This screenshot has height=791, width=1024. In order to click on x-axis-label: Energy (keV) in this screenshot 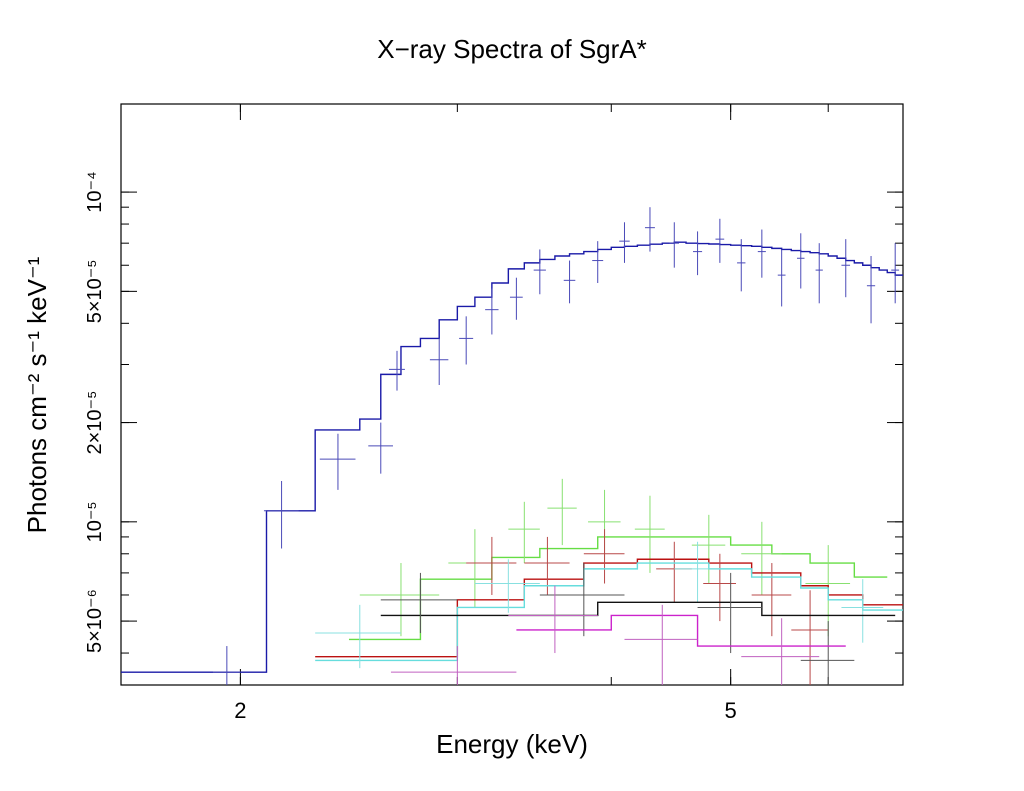, I will do `click(512, 744)`.